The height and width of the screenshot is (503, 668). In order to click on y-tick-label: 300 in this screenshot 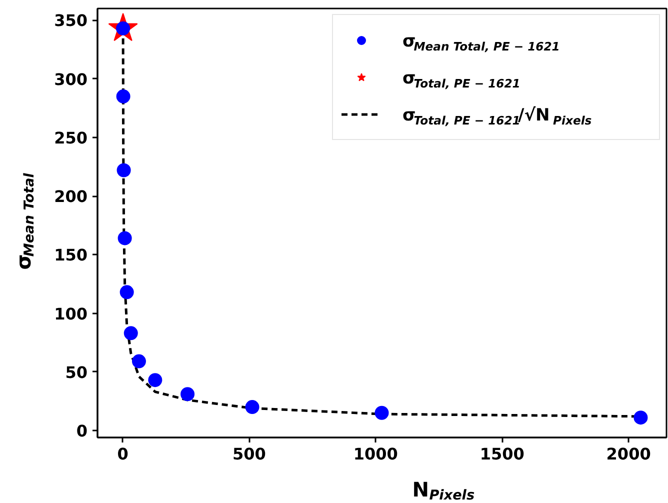, I will do `click(71, 79)`.